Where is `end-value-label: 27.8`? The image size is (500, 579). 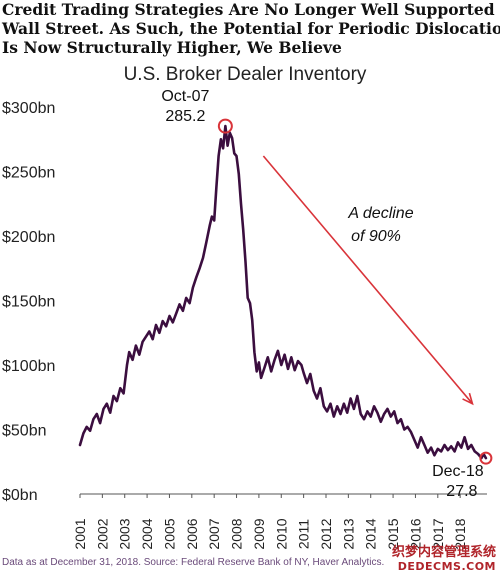
end-value-label: 27.8 is located at coordinates (461, 491).